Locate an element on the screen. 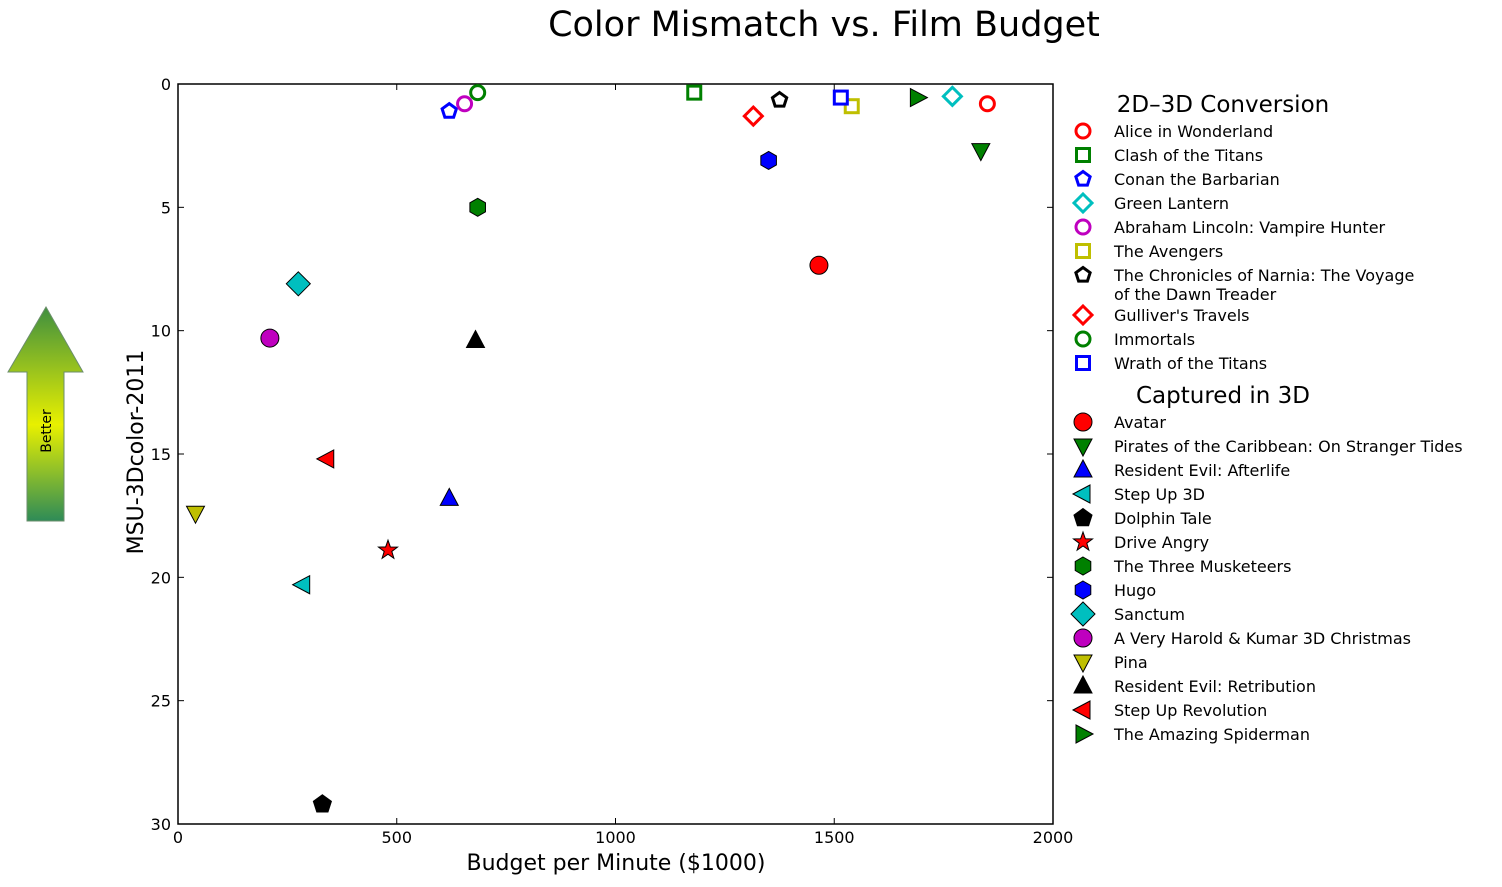 The width and height of the screenshot is (1502, 887). legend-marker-green-lantern is located at coordinates (1083, 203).